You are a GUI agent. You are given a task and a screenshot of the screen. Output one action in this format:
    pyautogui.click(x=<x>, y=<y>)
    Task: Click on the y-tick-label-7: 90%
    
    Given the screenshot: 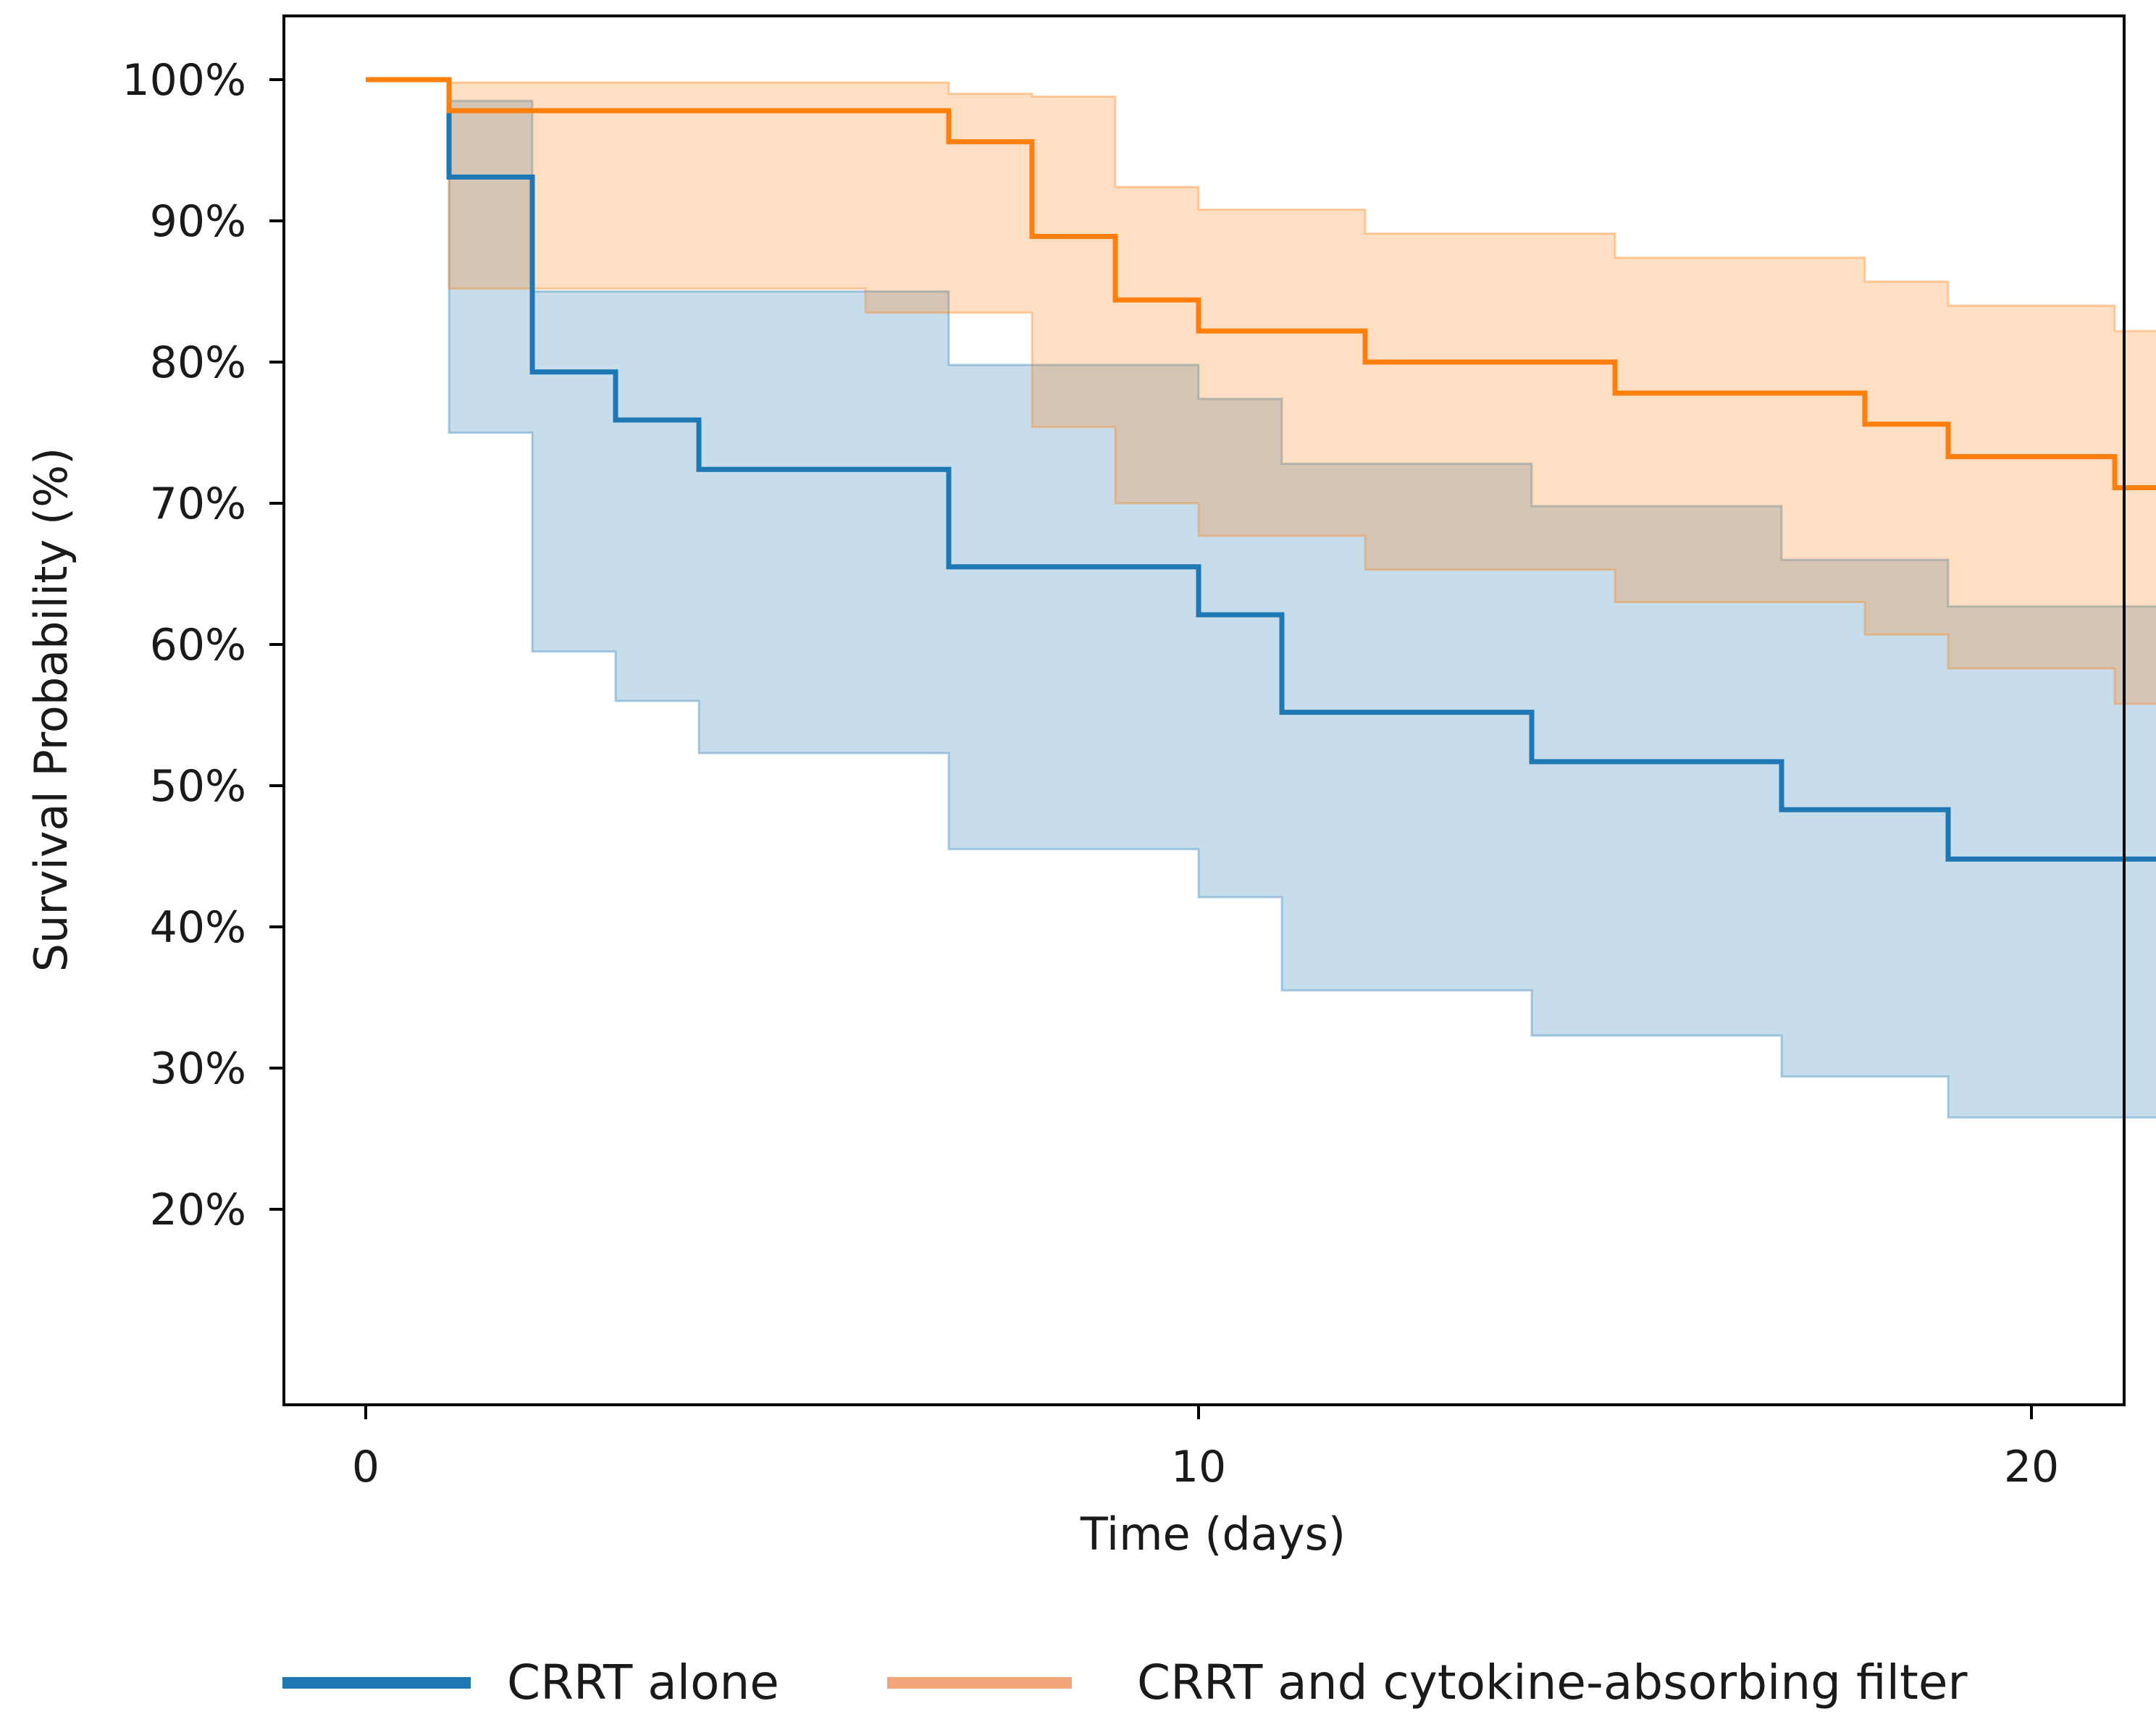 What is the action you would take?
    pyautogui.click(x=198, y=221)
    